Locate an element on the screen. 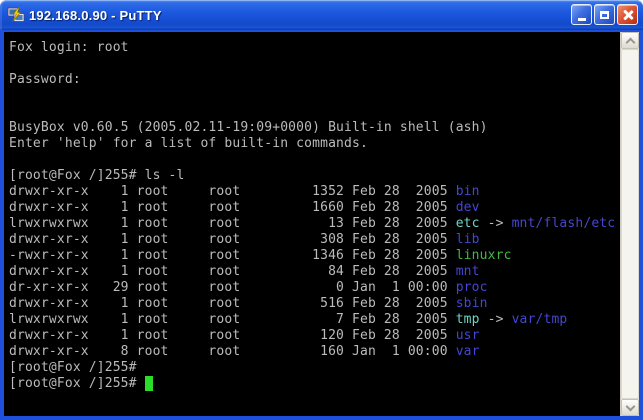 The height and width of the screenshot is (420, 643). chevron-down-icon is located at coordinates (630, 406).